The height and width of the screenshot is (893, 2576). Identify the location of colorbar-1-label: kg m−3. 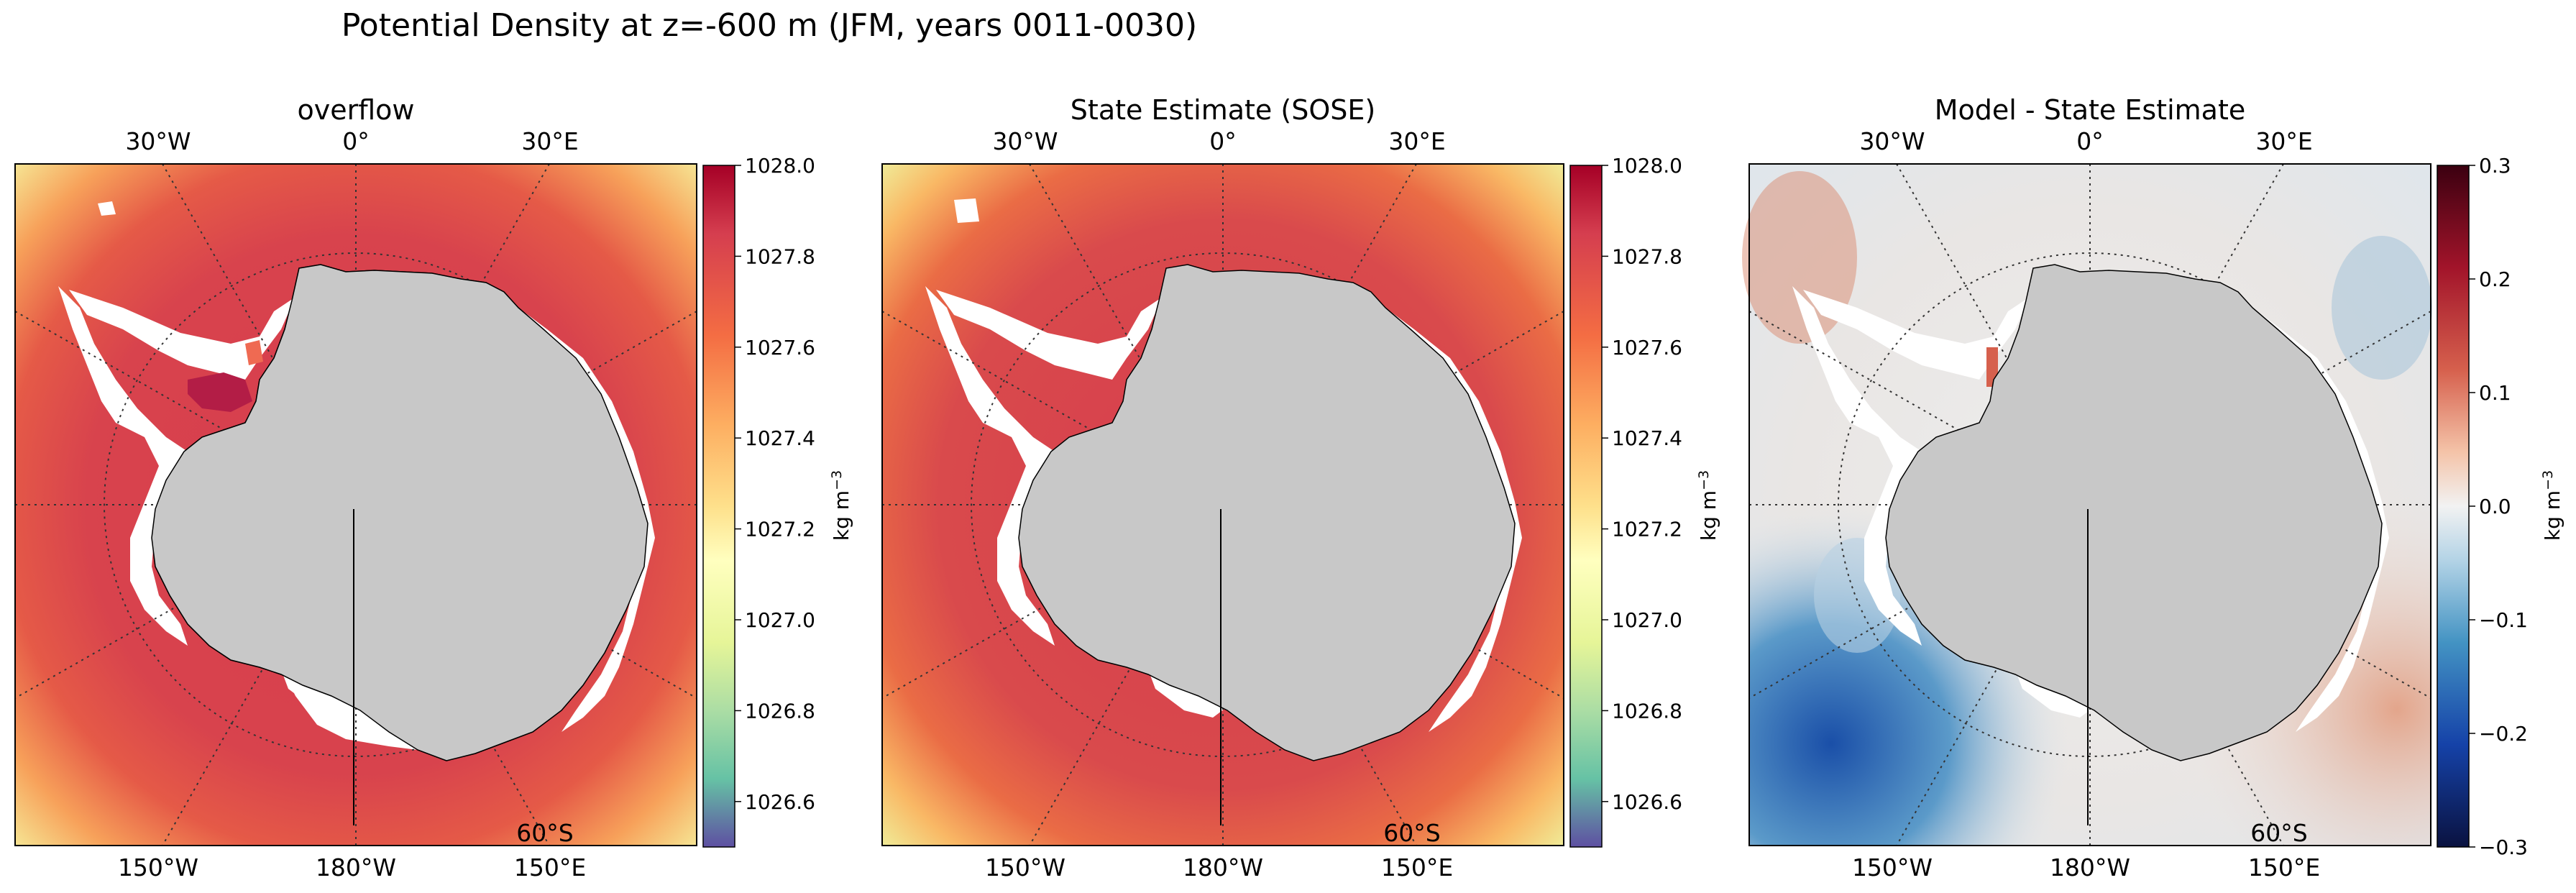
(841, 505).